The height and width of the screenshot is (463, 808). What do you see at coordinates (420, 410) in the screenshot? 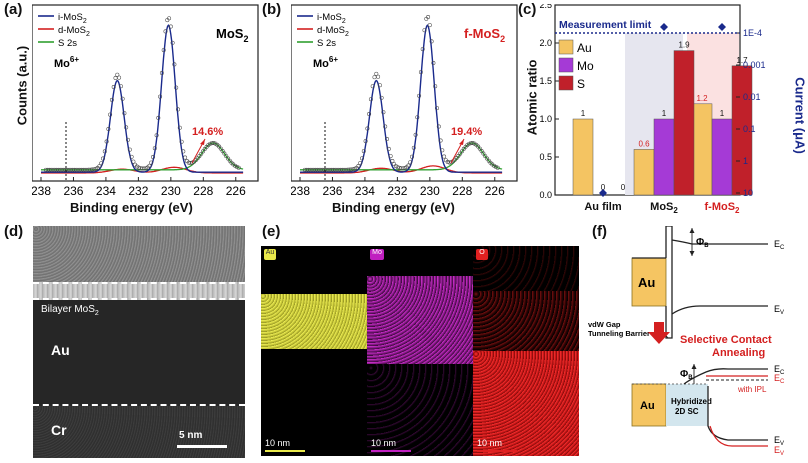
I see `eds-mo-bottom` at bounding box center [420, 410].